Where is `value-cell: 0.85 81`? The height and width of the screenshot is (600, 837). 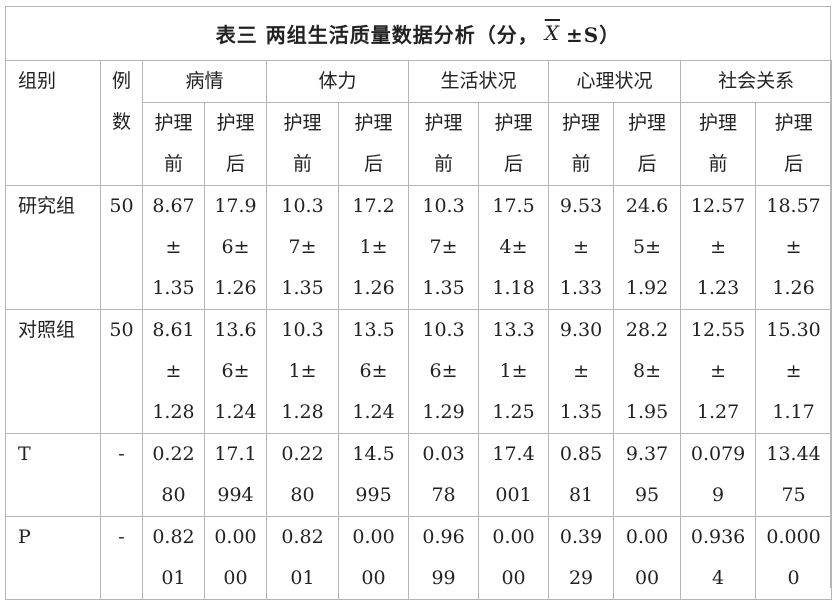 value-cell: 0.85 81 is located at coordinates (581, 475).